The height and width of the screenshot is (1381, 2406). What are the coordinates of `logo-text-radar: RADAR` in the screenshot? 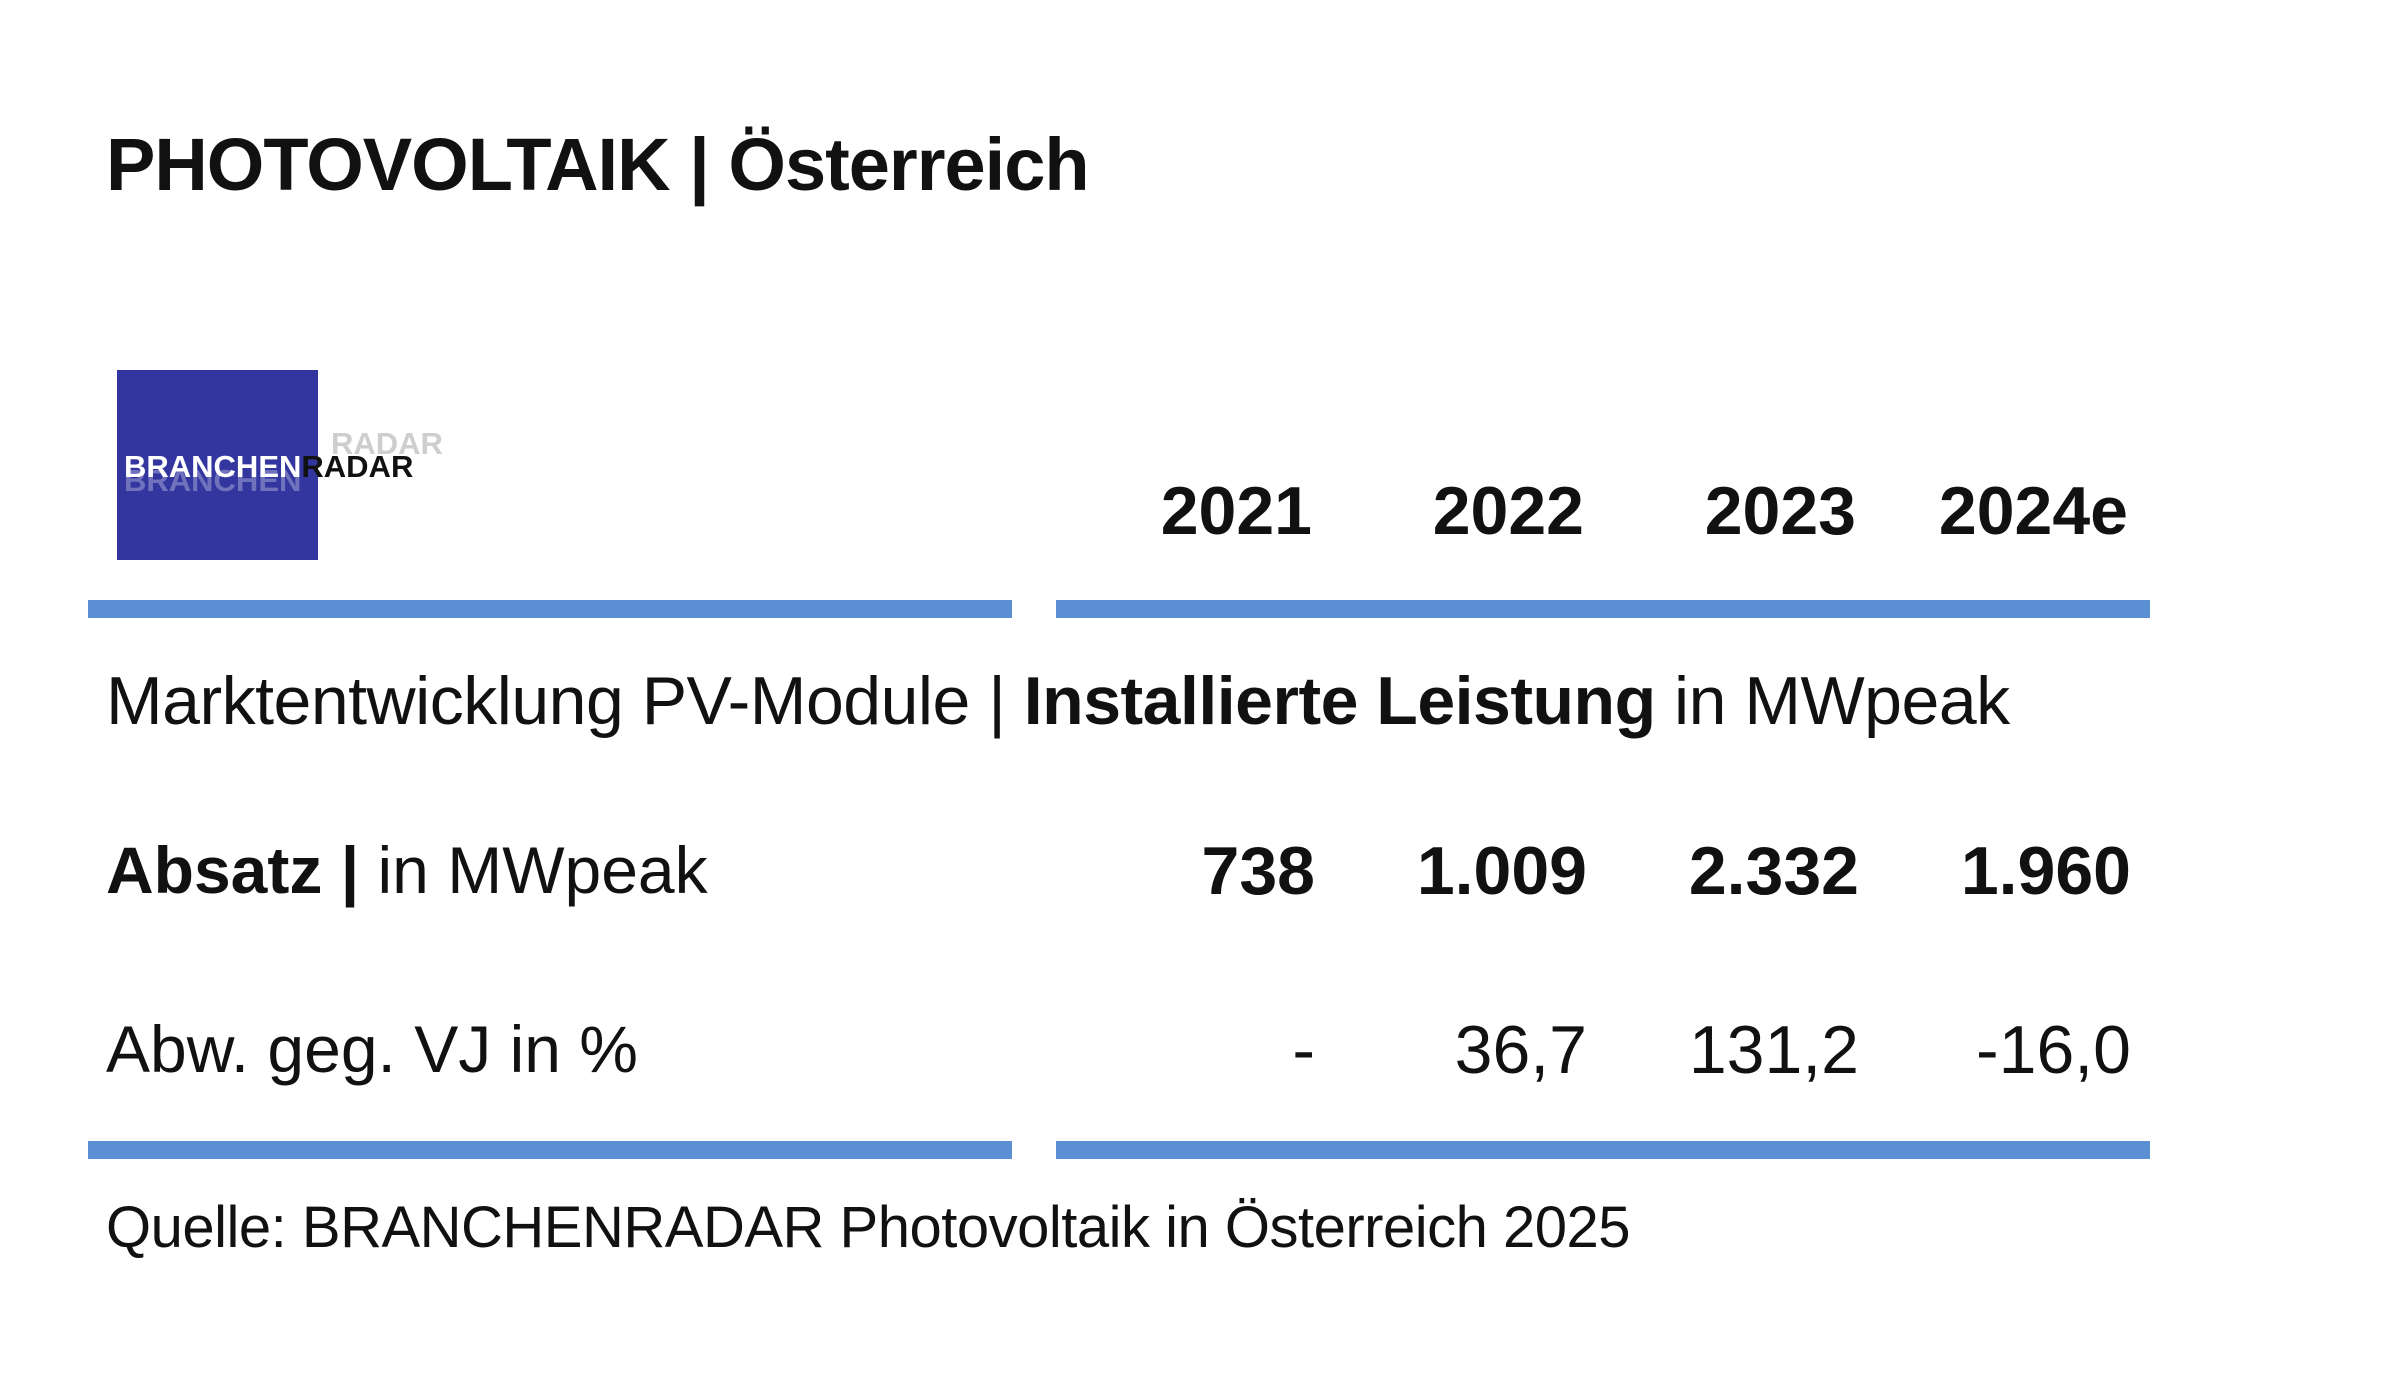 It's located at (357, 466).